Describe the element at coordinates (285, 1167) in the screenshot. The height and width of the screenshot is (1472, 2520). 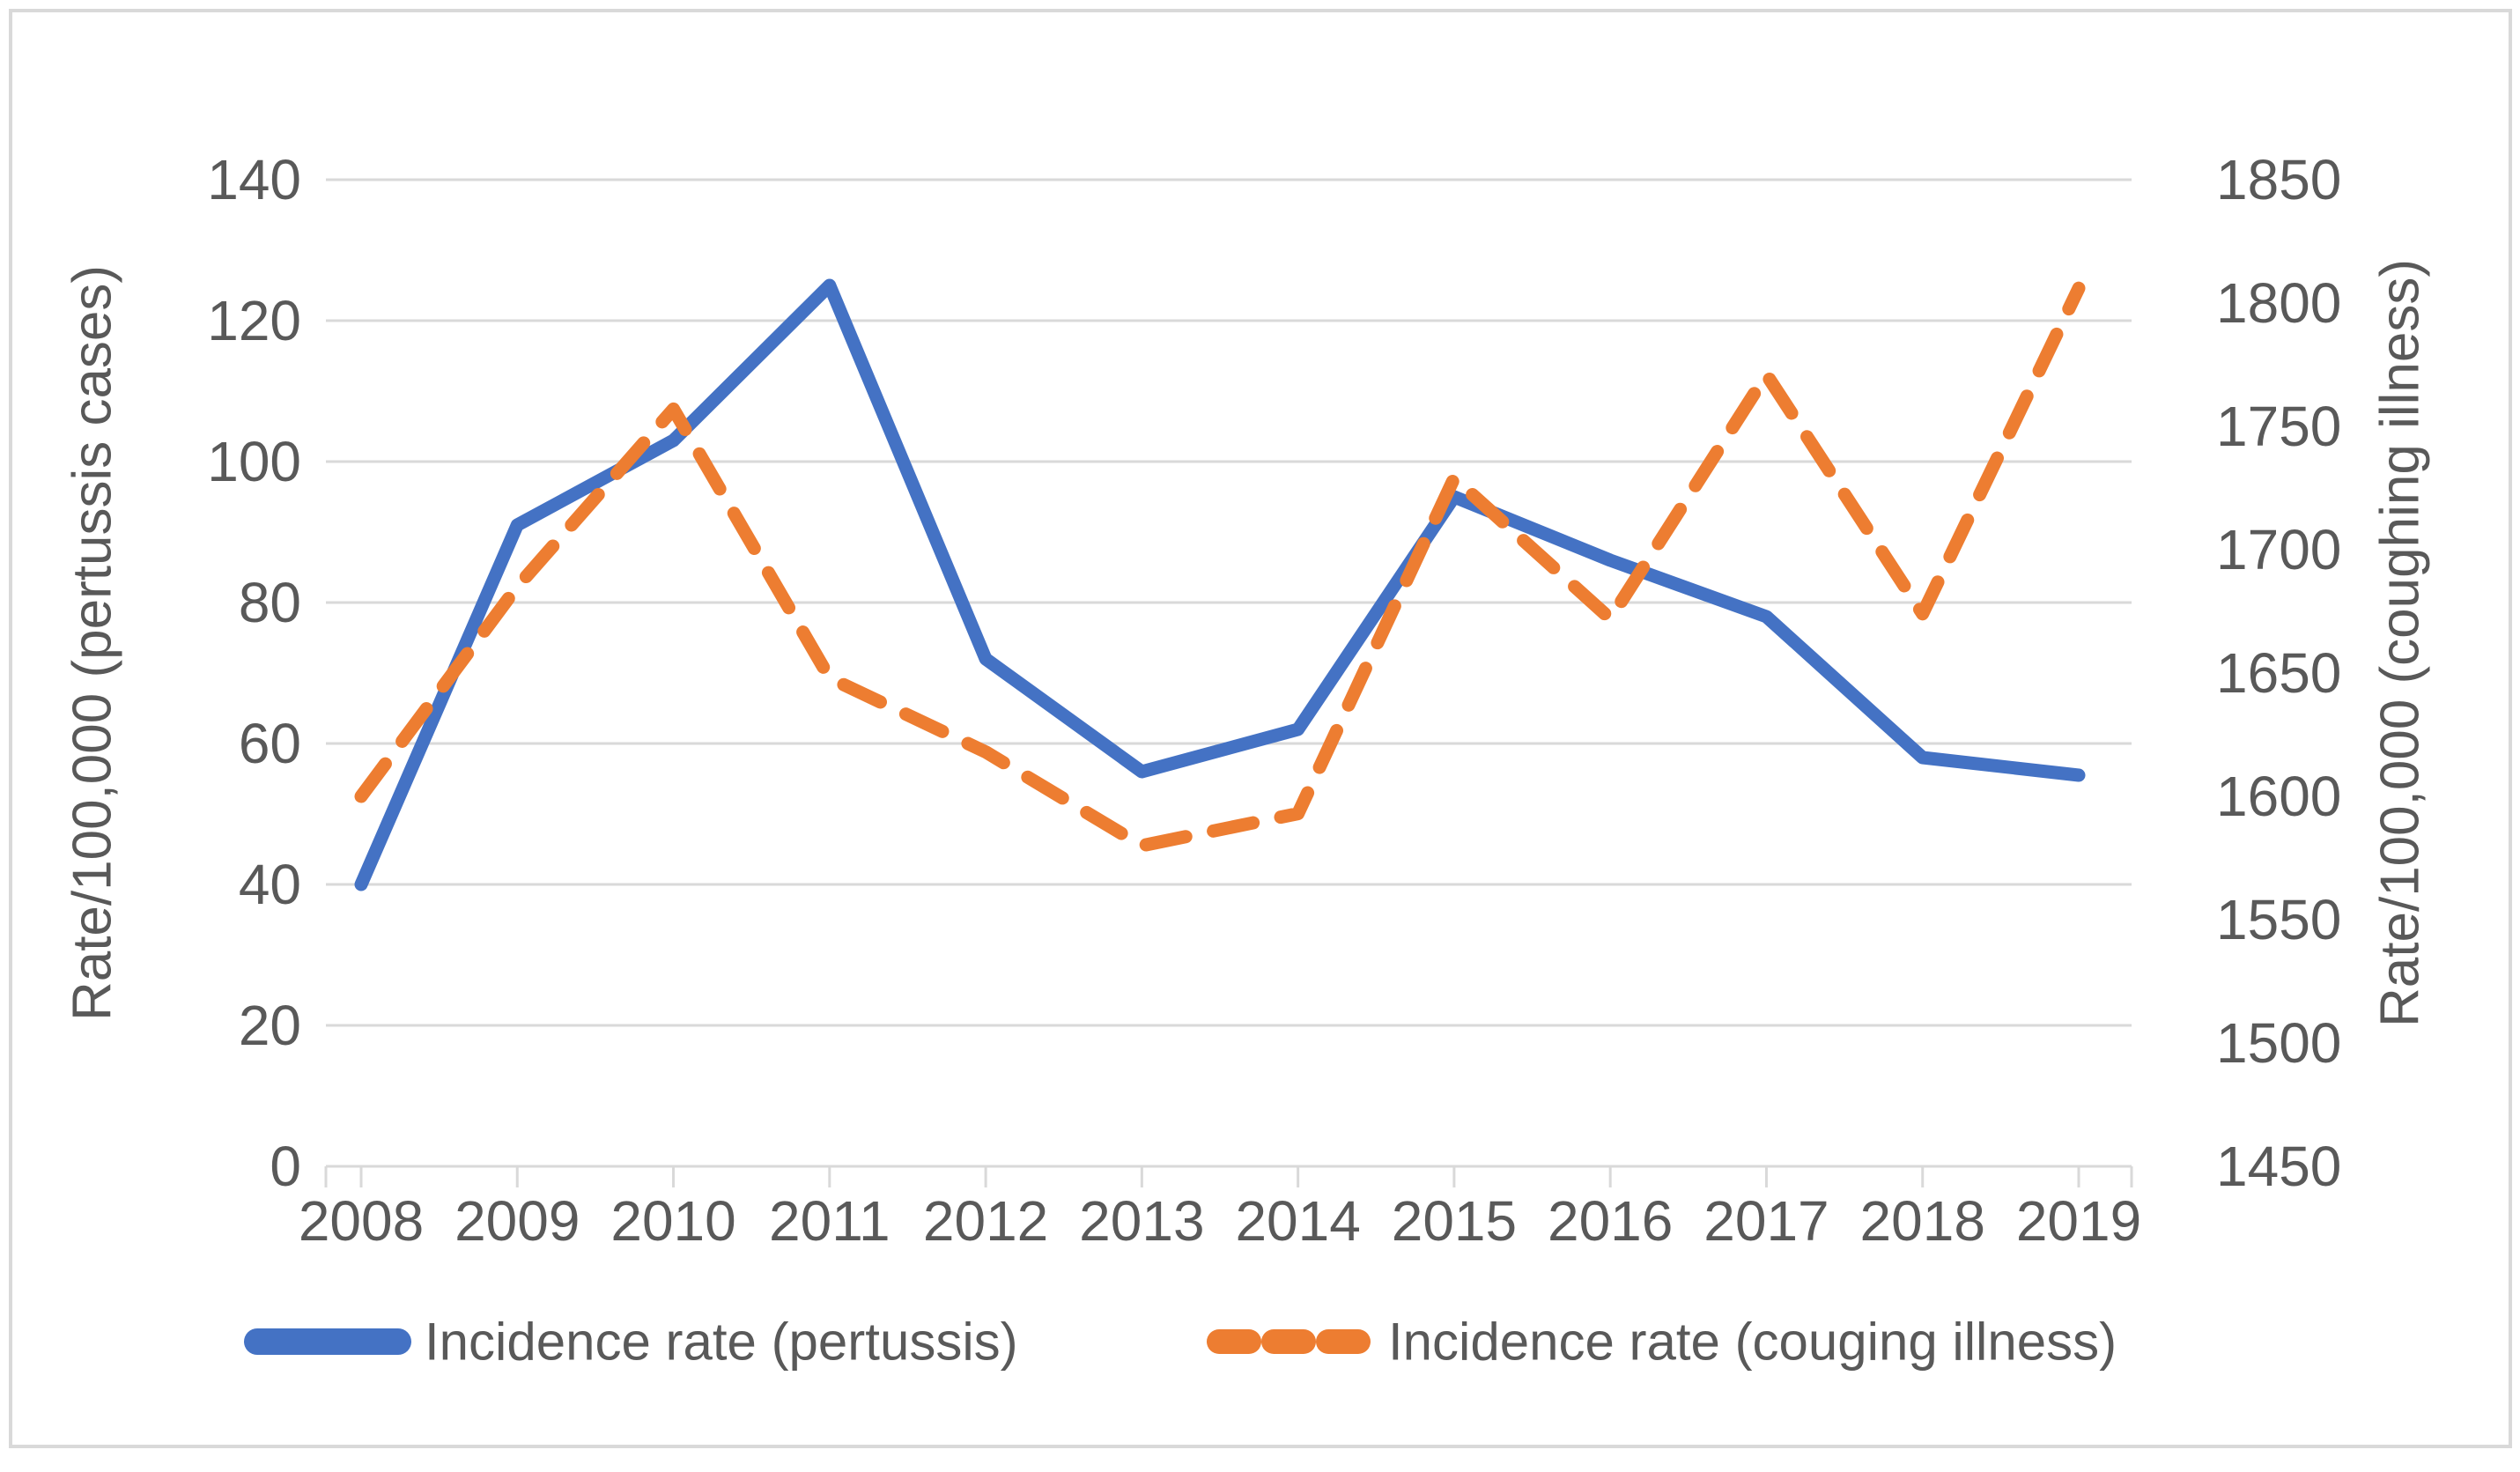
I see `left-axis-tick-label: 0` at that location.